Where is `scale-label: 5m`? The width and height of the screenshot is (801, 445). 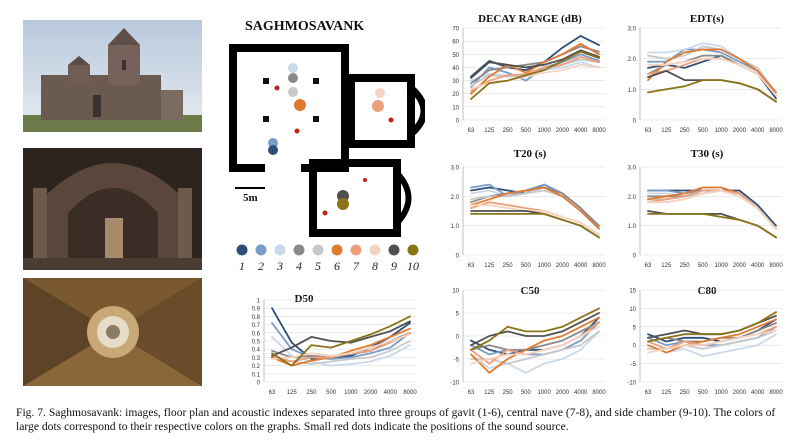 scale-label: 5m is located at coordinates (250, 198).